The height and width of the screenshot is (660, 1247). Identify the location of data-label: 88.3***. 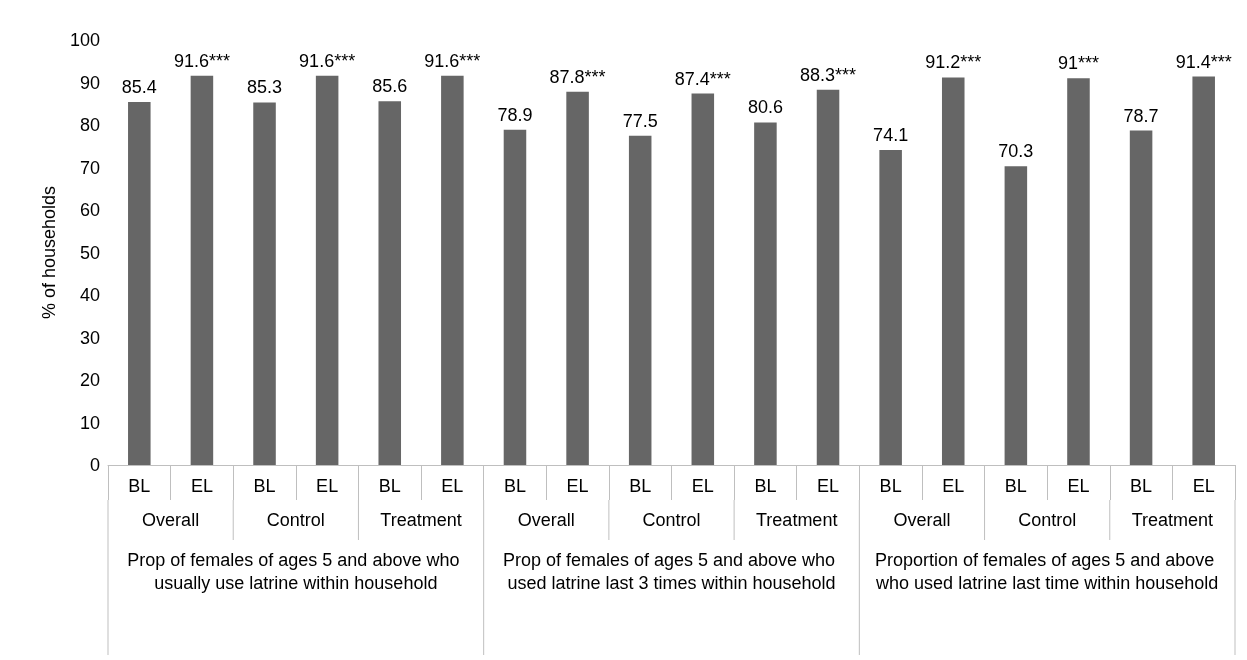
(828, 74).